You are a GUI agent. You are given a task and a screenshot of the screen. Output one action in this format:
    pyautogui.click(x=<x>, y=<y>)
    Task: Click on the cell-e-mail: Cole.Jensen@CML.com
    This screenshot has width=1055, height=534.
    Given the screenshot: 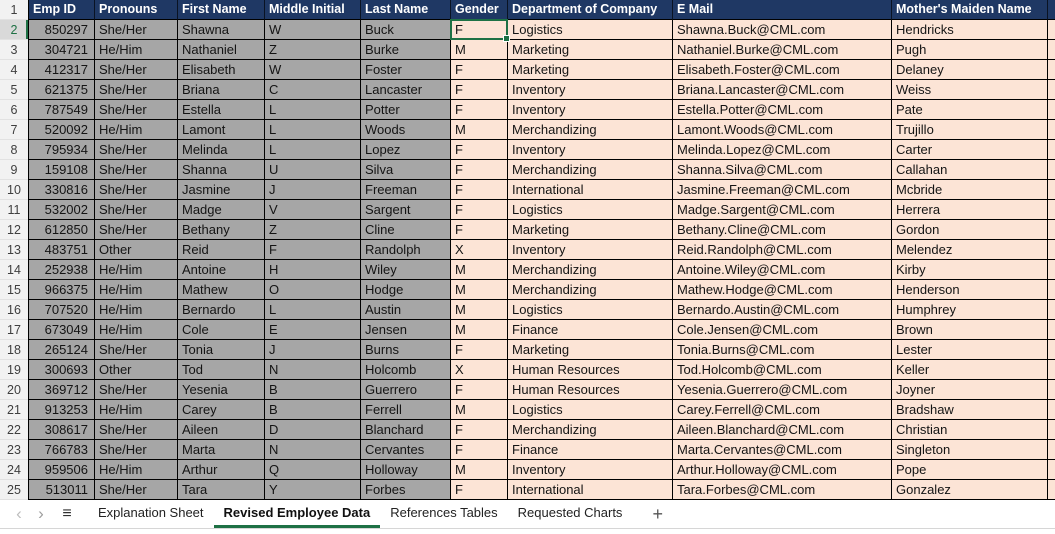 What is the action you would take?
    pyautogui.click(x=782, y=330)
    